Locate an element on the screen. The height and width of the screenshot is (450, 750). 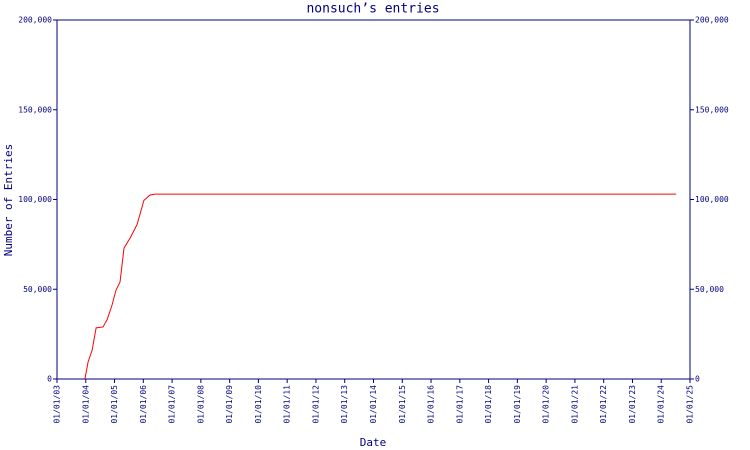
x-tick-label: 01/01/25 is located at coordinates (690, 404).